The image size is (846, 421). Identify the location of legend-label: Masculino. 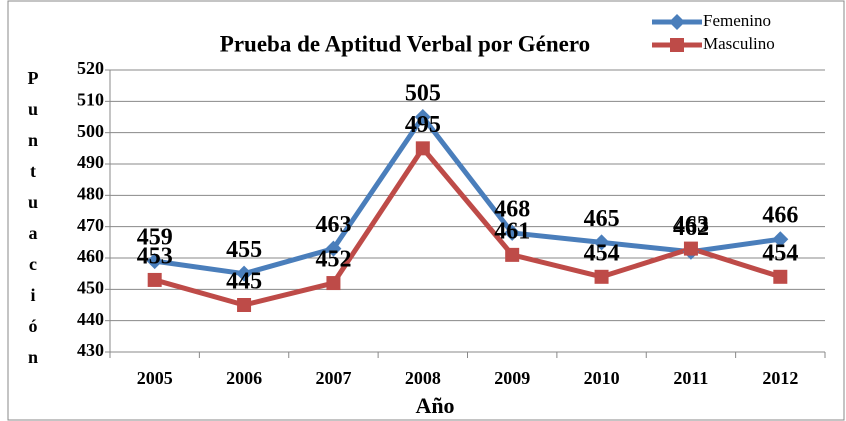
(739, 43).